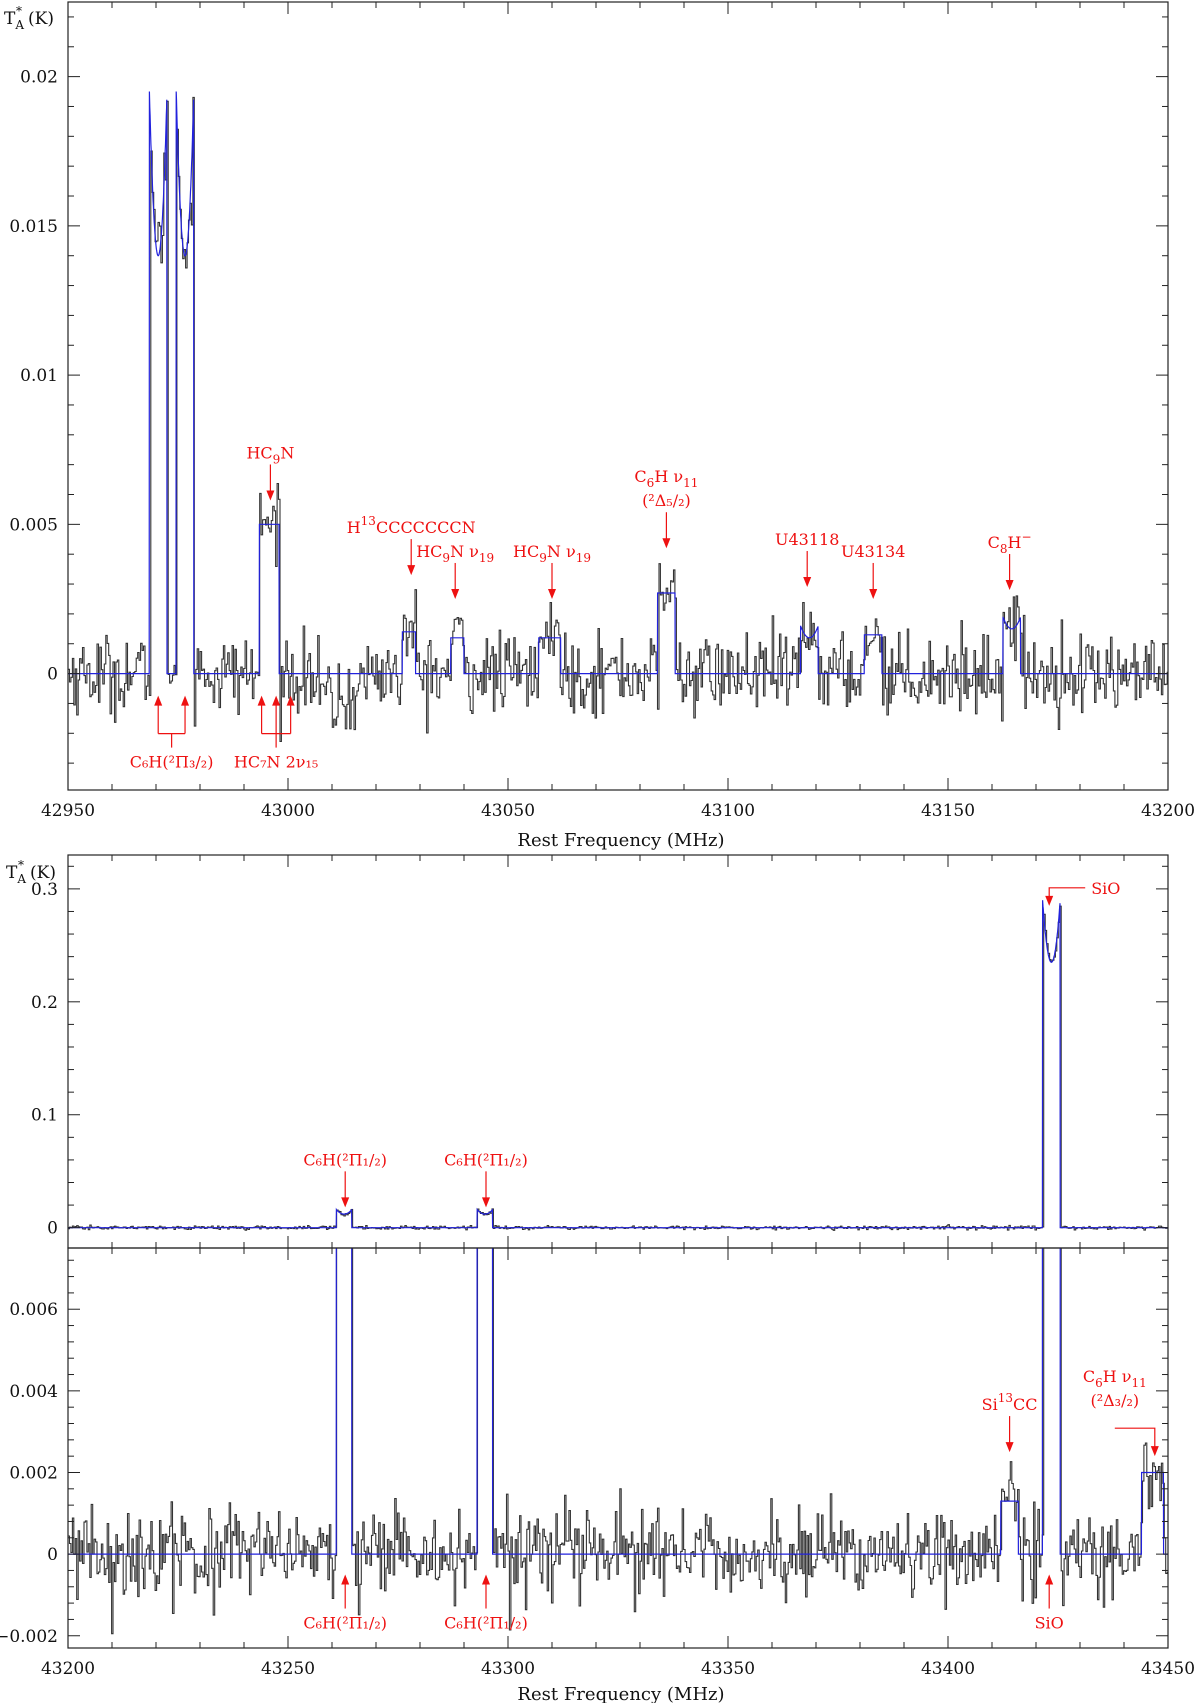 The image size is (1200, 1703). Describe the element at coordinates (1168, 1669) in the screenshot. I see `x-tick-label: 43450` at that location.